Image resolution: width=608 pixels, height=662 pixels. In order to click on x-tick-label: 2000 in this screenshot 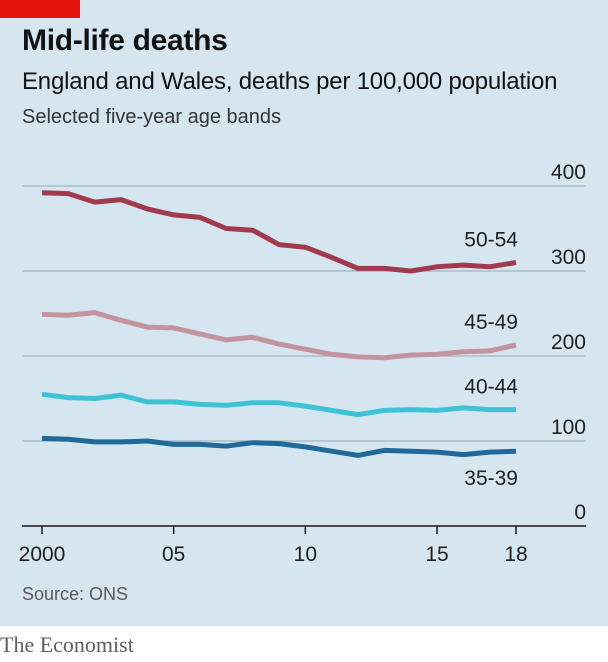, I will do `click(42, 554)`.